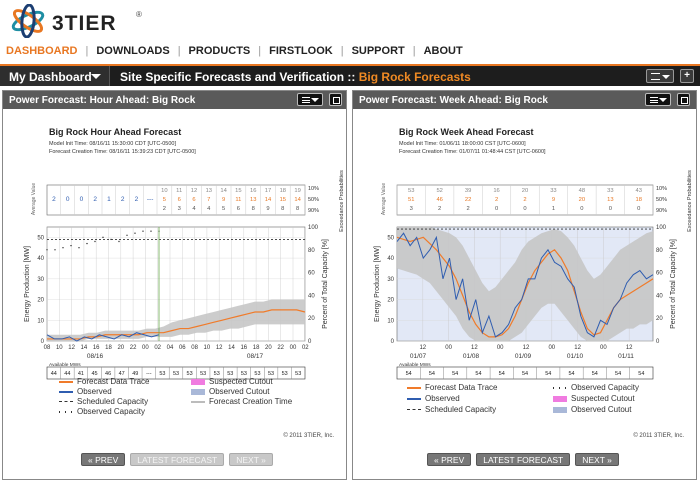 The width and height of the screenshot is (700, 480). I want to click on forecast-table-cell: 4, so click(209, 209).